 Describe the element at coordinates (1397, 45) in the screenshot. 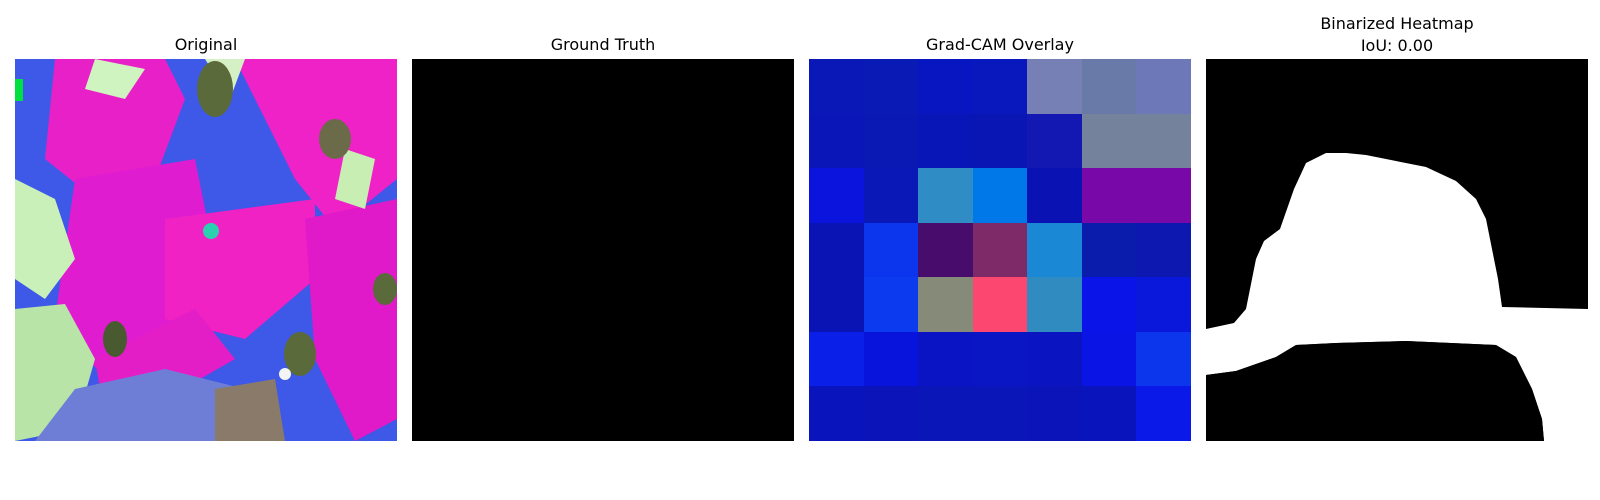

I see `iou-label: IoU: 0.00` at that location.